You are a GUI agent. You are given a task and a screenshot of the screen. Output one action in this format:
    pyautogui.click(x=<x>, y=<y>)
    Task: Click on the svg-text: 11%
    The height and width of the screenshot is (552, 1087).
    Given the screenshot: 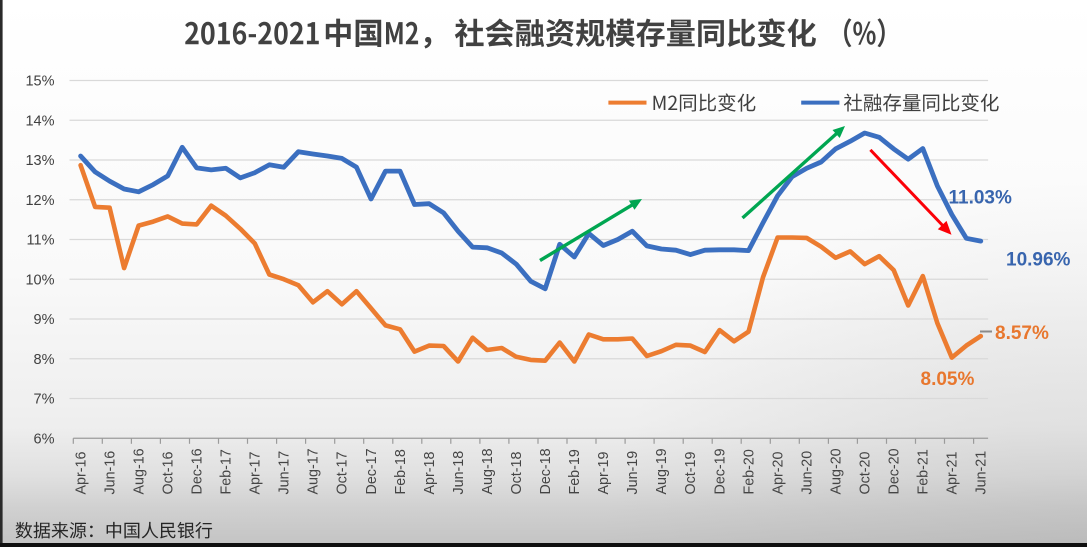 What is the action you would take?
    pyautogui.click(x=41, y=241)
    